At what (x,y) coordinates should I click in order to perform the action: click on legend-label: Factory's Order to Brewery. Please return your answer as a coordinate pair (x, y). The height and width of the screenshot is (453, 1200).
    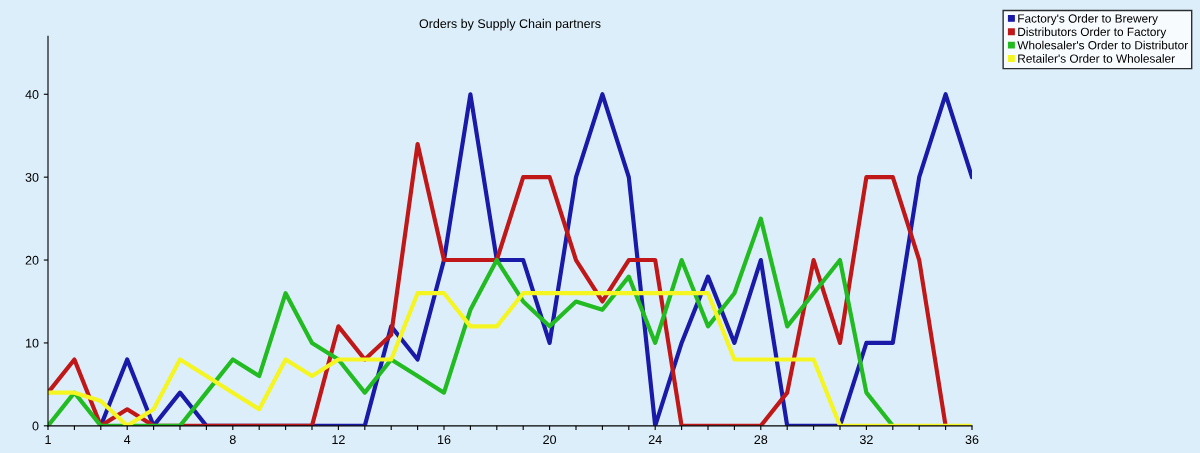
    Looking at the image, I should click on (1088, 19).